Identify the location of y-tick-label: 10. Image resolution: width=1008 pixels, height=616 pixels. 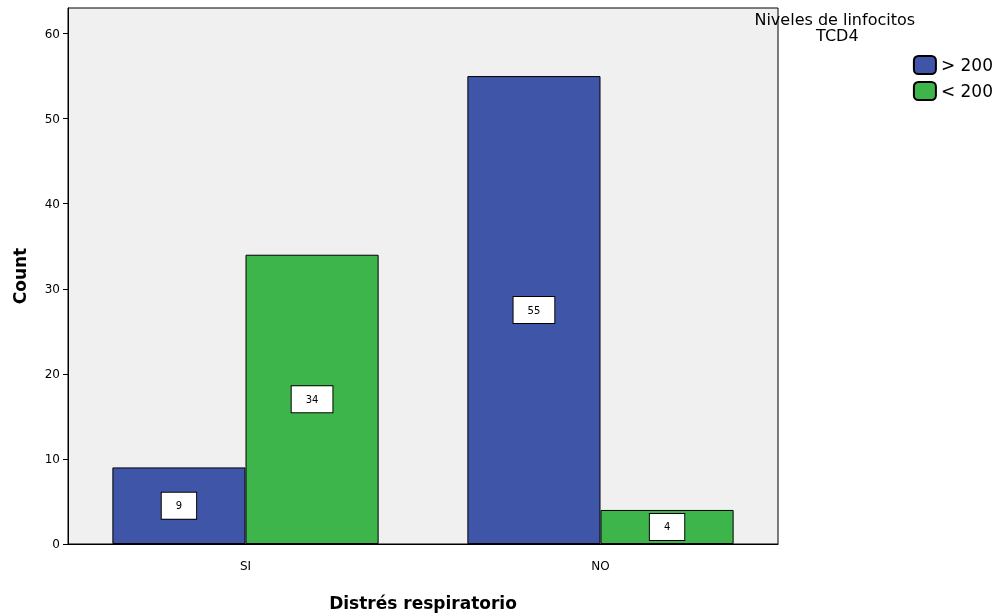
(52, 458).